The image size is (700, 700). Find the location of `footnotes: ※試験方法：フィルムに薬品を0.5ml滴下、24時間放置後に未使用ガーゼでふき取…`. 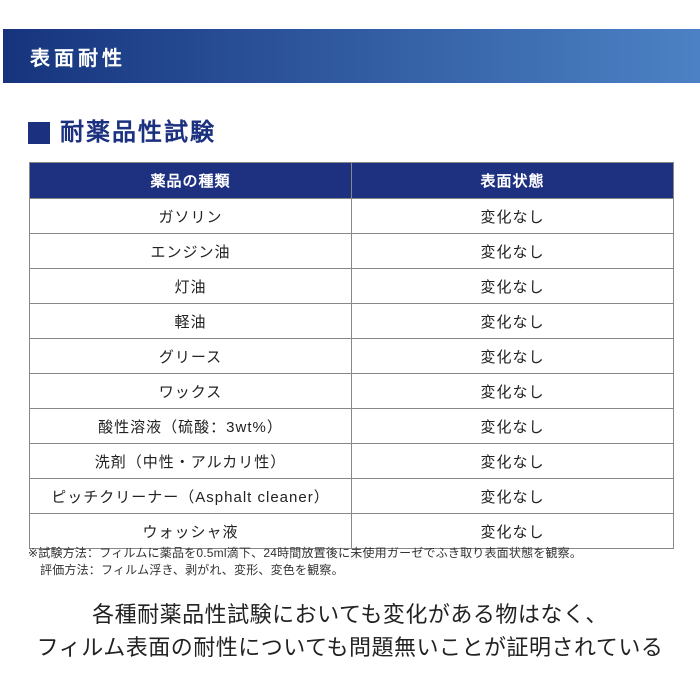

footnotes: ※試験方法：フィルムに薬品を0.5ml滴下、24時間放置後に未使用ガーゼでふき取… is located at coordinates (305, 562).